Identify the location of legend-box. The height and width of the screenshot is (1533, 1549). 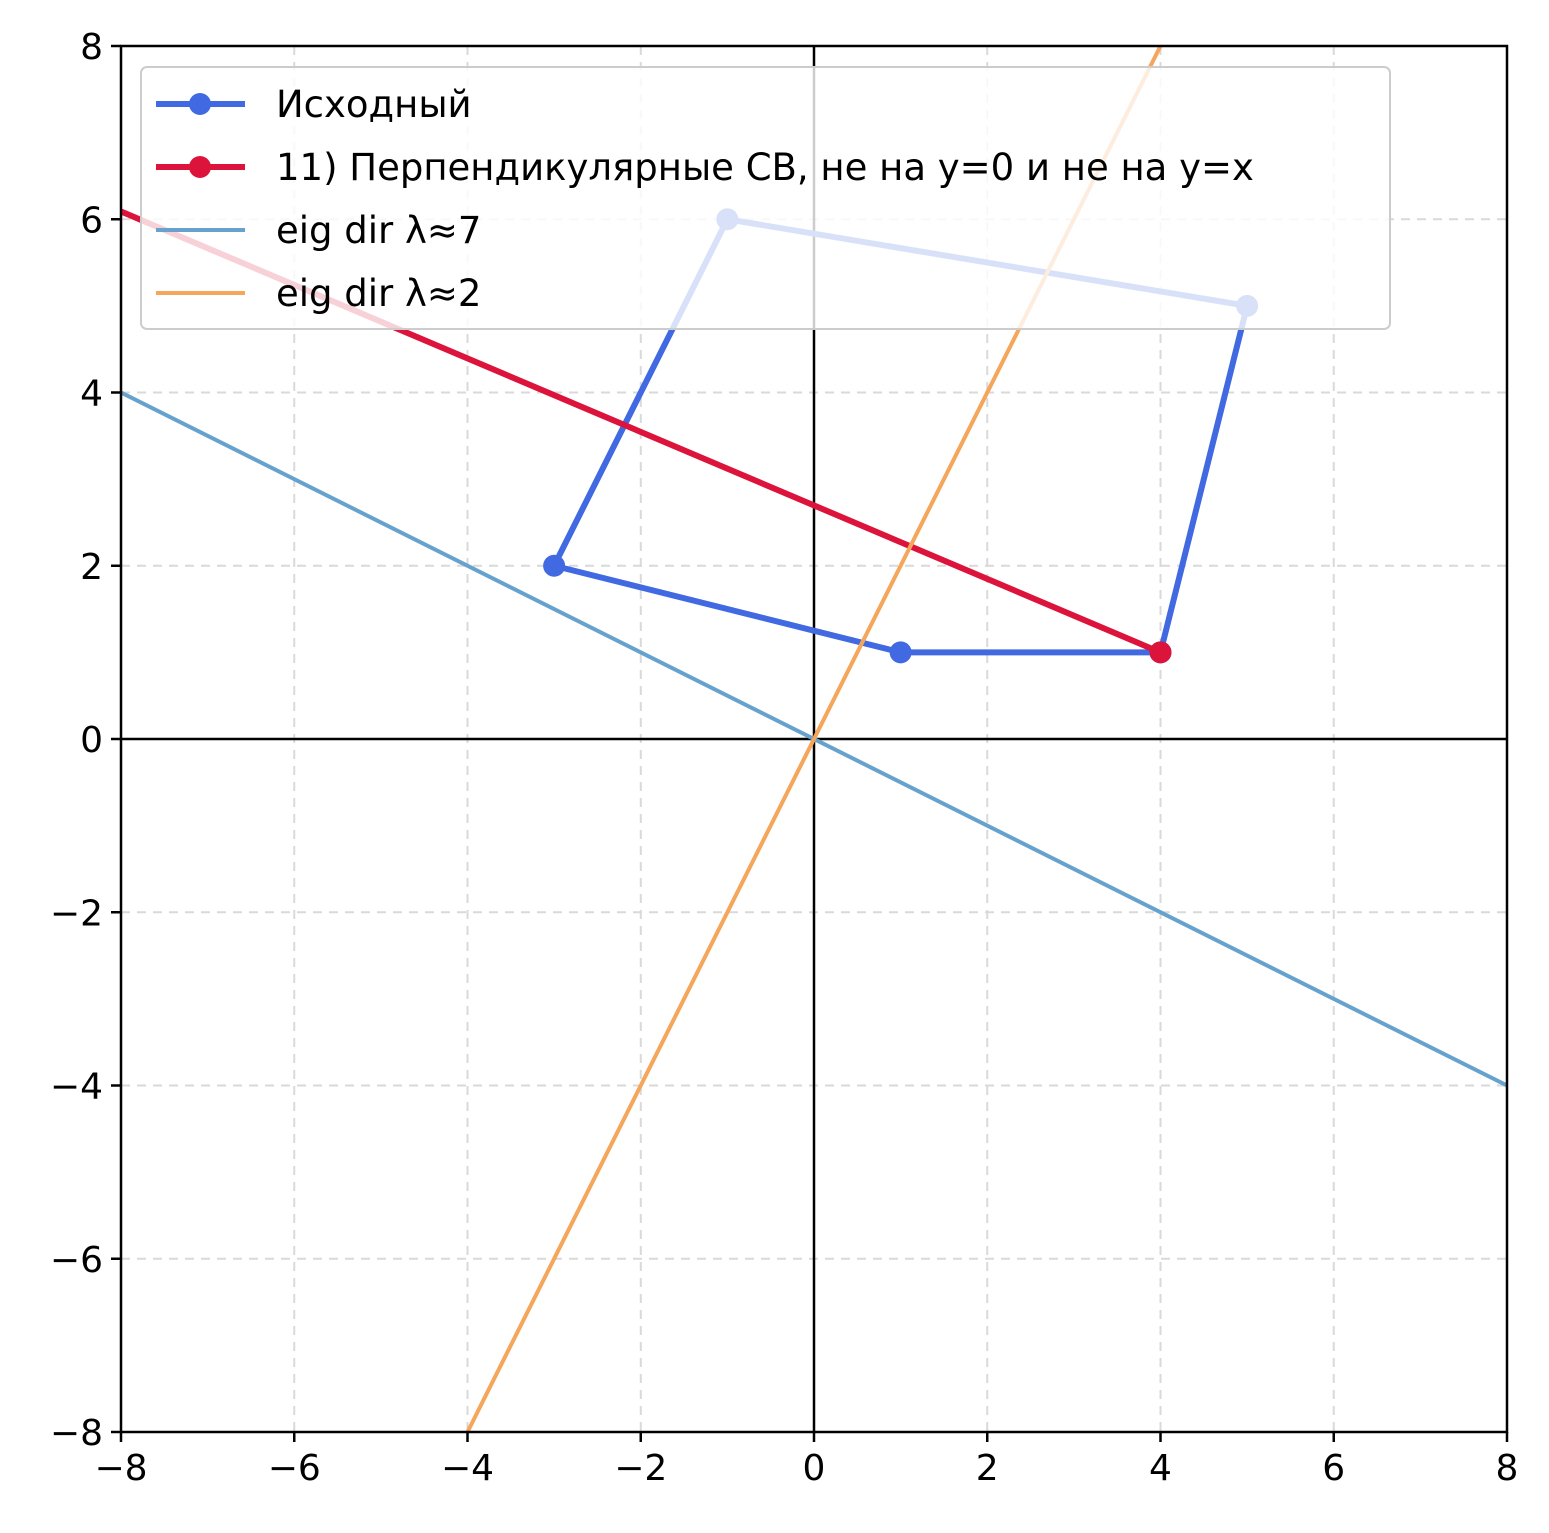
(765, 198).